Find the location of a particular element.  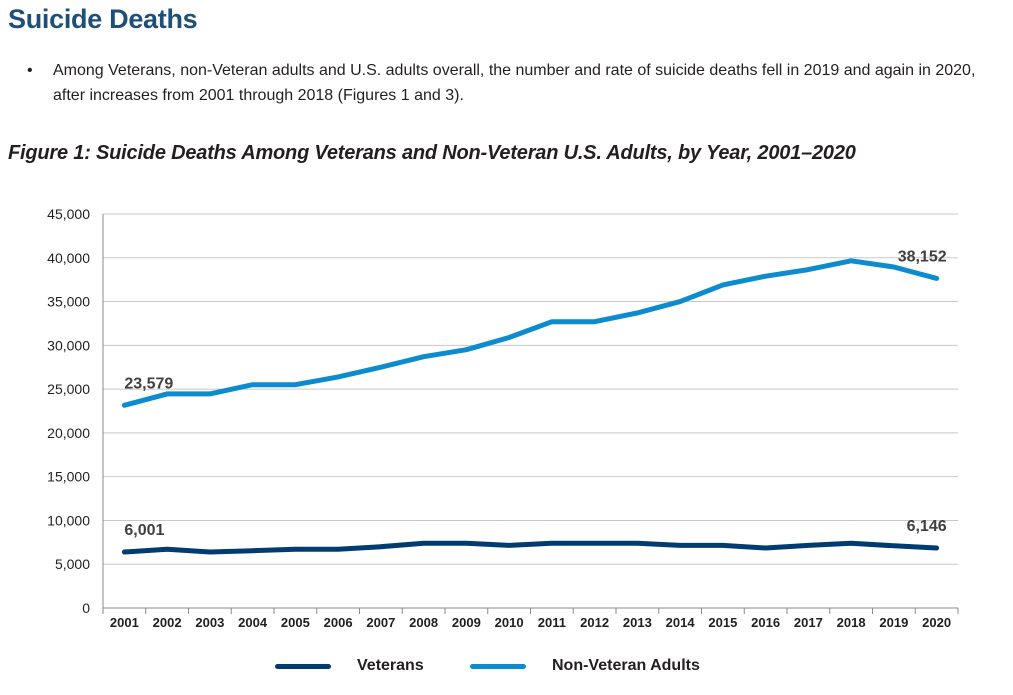

x-tick-label: 2010 is located at coordinates (509, 622).